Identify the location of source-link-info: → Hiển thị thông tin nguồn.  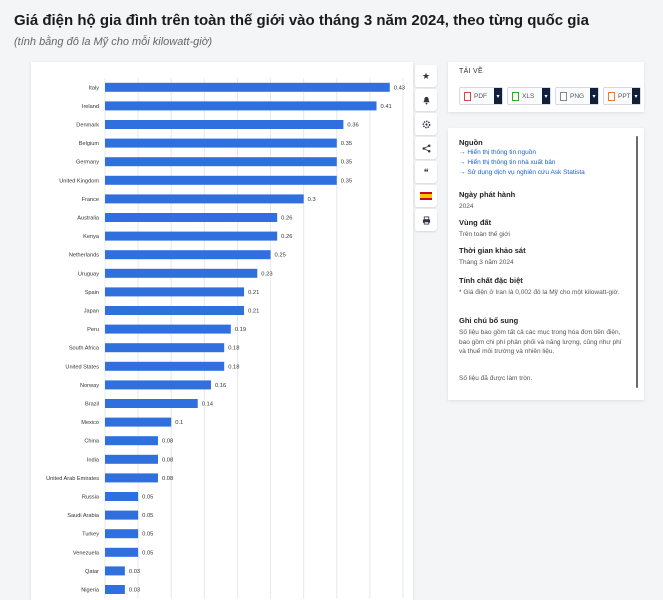
(497, 152).